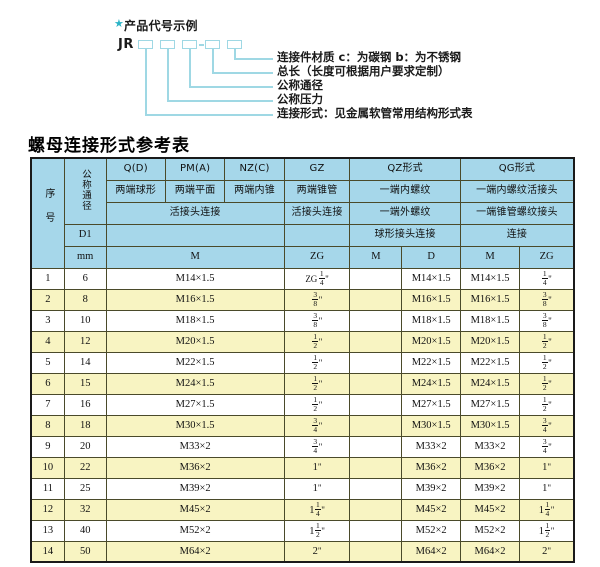 The width and height of the screenshot is (600, 567). I want to click on diagram-label-connection-type: 连接形式：见金属软管常用结构形式表, so click(375, 113).